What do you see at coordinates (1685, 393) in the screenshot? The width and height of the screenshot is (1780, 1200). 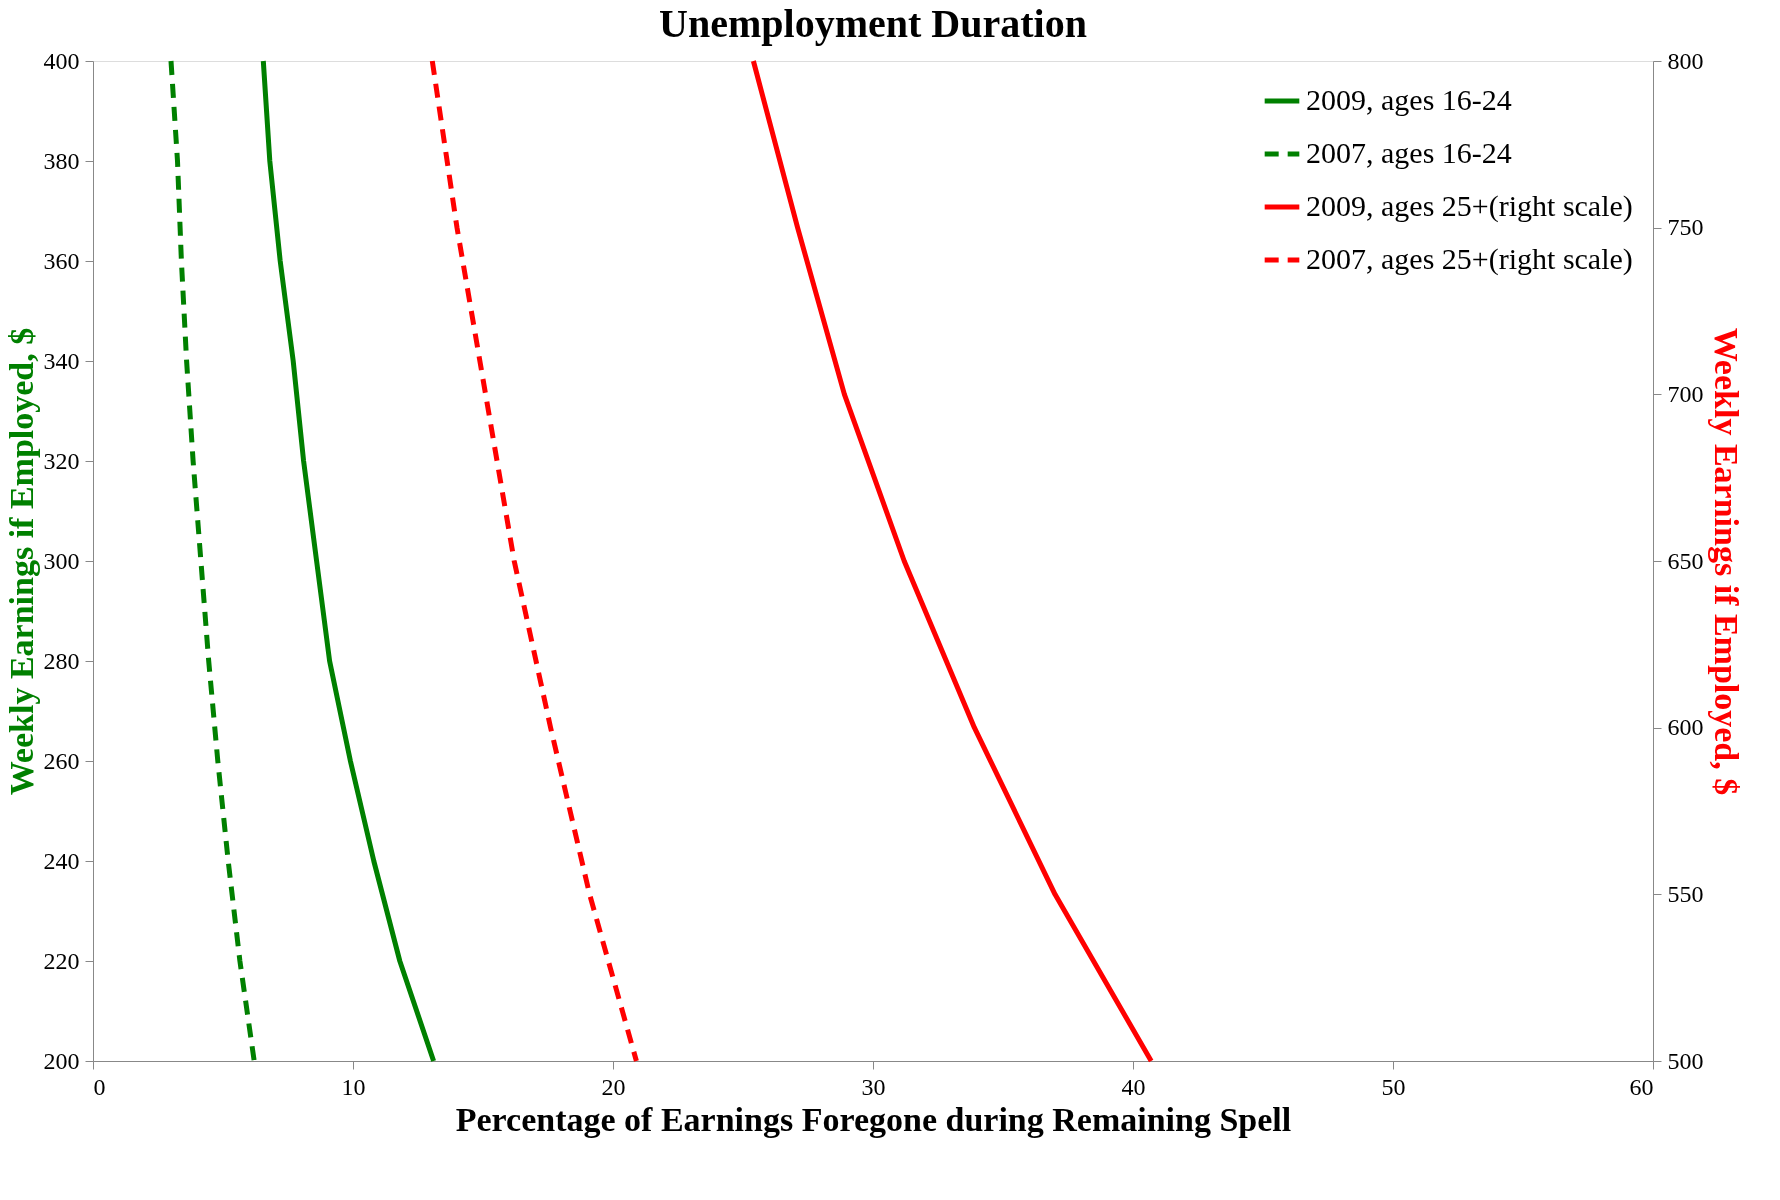 I see `y2-tick-label: 700` at bounding box center [1685, 393].